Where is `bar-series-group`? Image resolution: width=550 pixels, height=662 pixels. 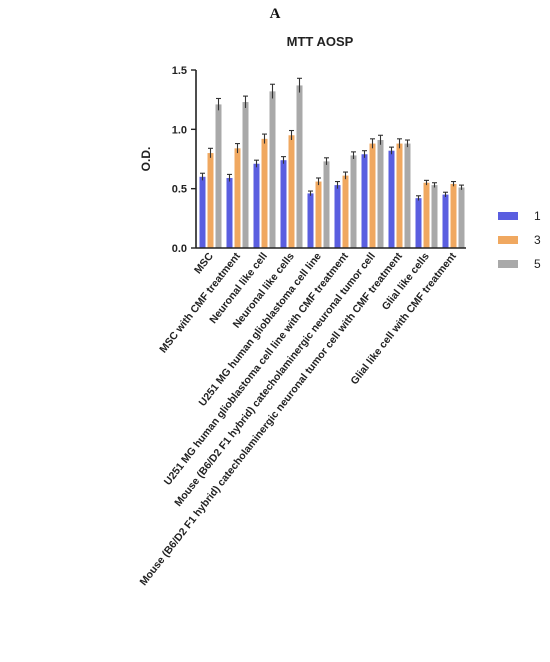 bar-series-group is located at coordinates (332, 162).